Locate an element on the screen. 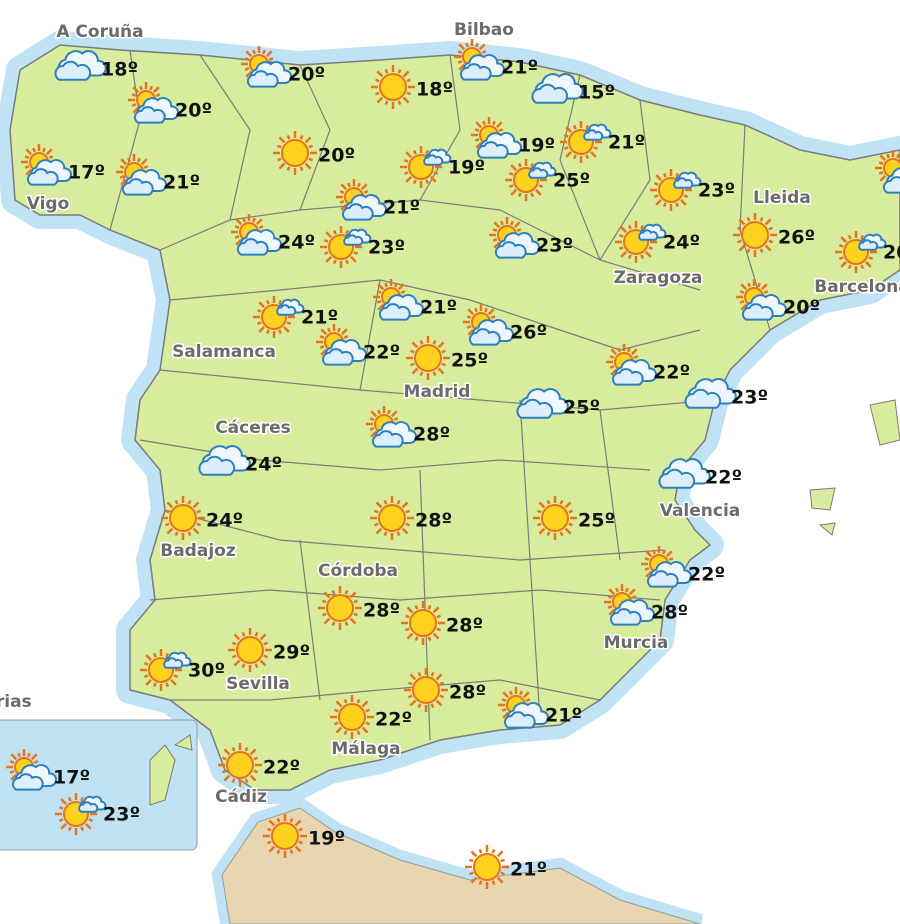  temperature: 30º is located at coordinates (206, 671).